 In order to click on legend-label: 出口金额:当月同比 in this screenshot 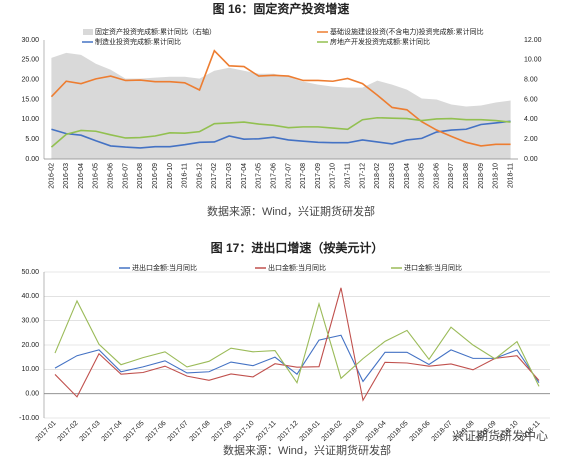, I will do `click(297, 267)`.